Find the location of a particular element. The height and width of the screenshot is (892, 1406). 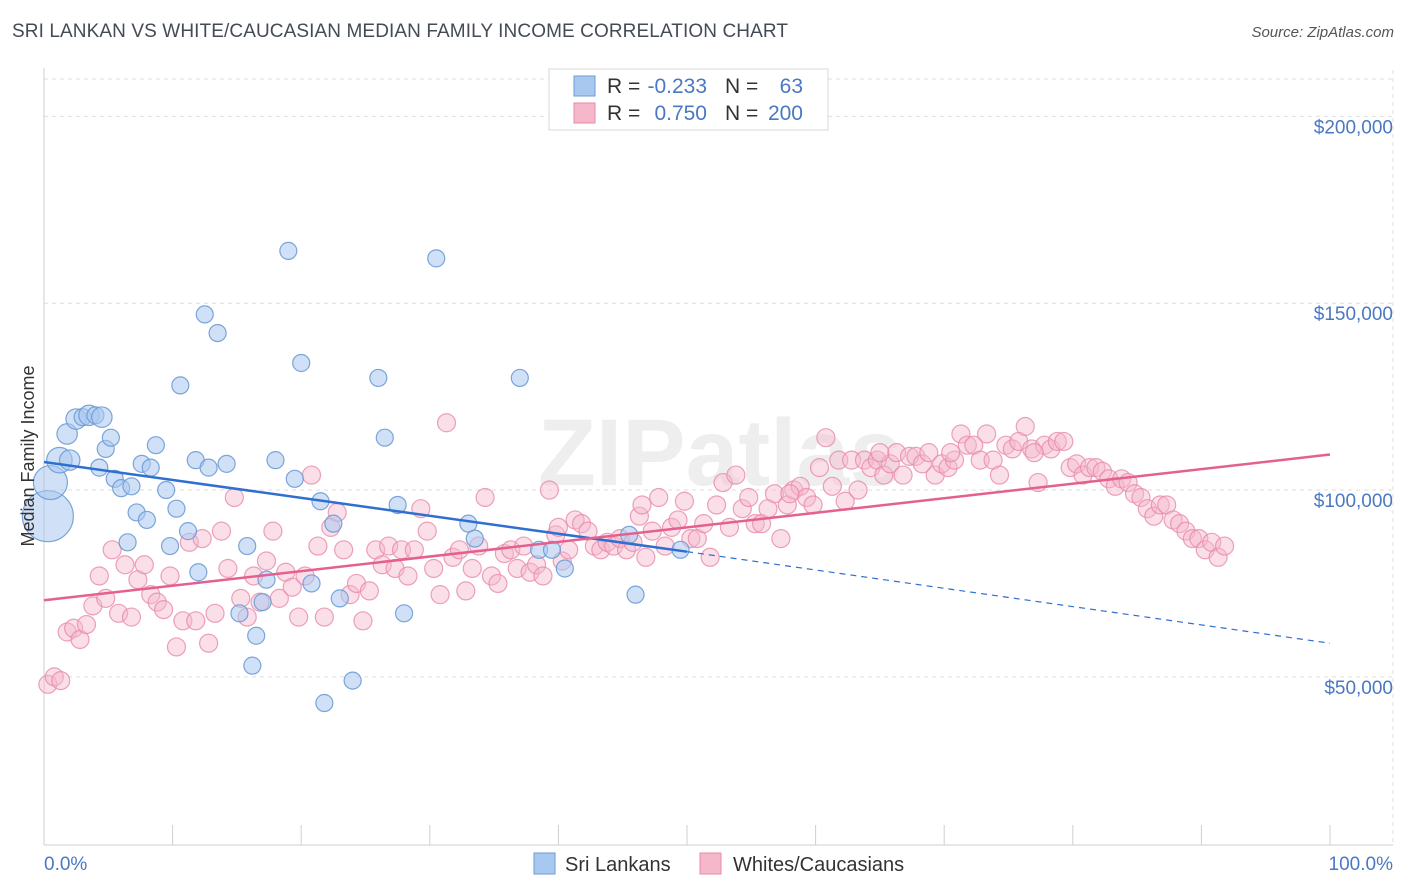

legend-n-label-2: N = is located at coordinates (741, 113).